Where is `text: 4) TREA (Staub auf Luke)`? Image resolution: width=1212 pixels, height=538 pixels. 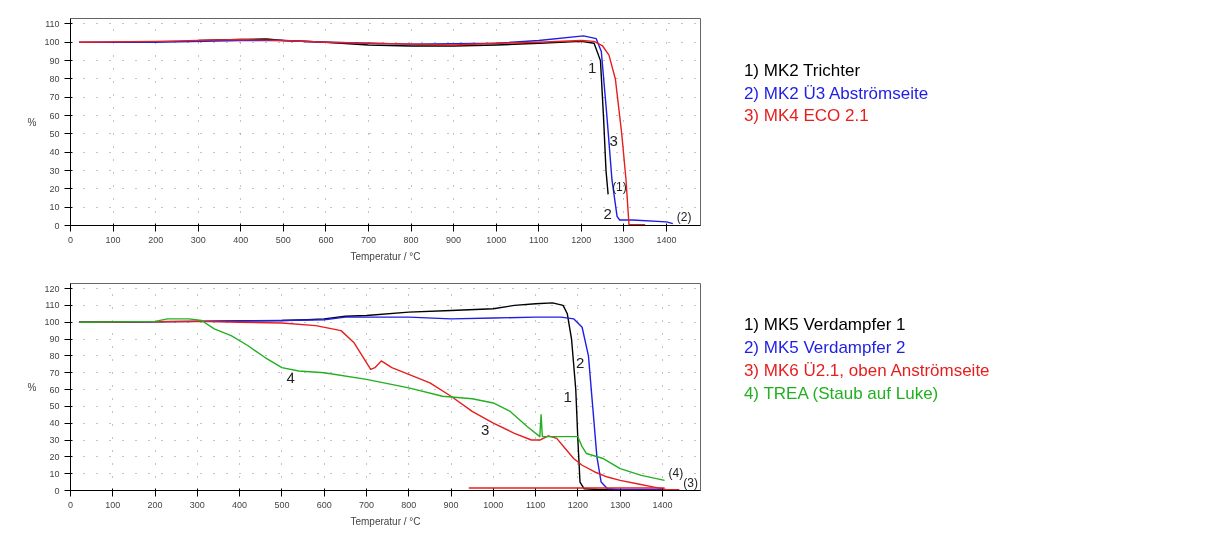 text: 4) TREA (Staub auf Luke) is located at coordinates (841, 393).